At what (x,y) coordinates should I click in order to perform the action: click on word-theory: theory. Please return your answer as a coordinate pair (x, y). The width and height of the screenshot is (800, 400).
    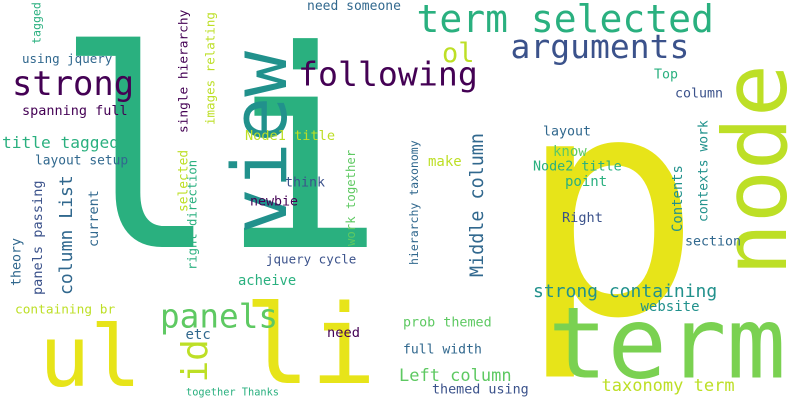
    Looking at the image, I should click on (17, 261).